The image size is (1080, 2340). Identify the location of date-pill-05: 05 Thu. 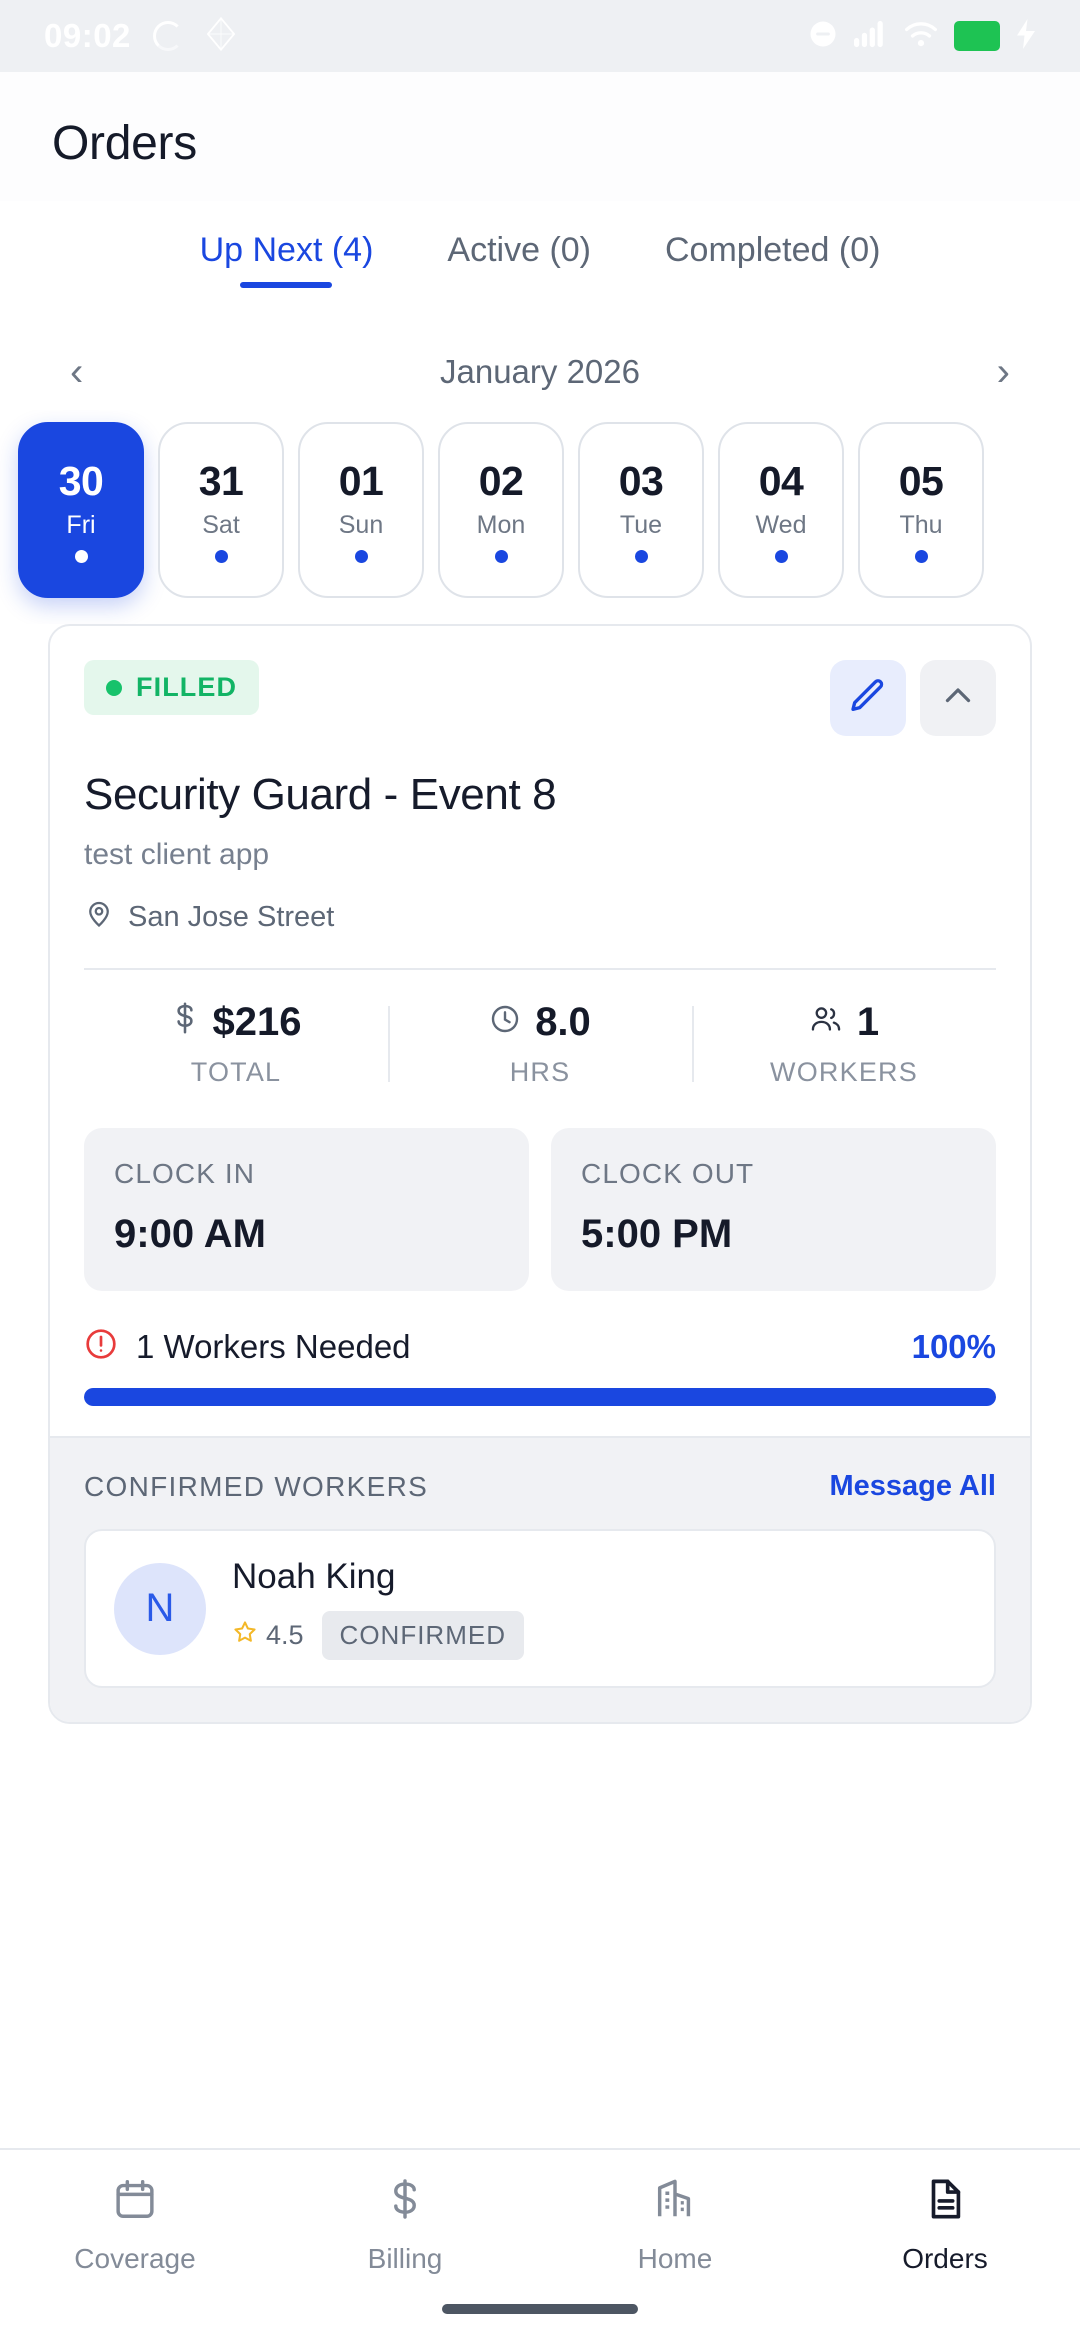
(921, 510).